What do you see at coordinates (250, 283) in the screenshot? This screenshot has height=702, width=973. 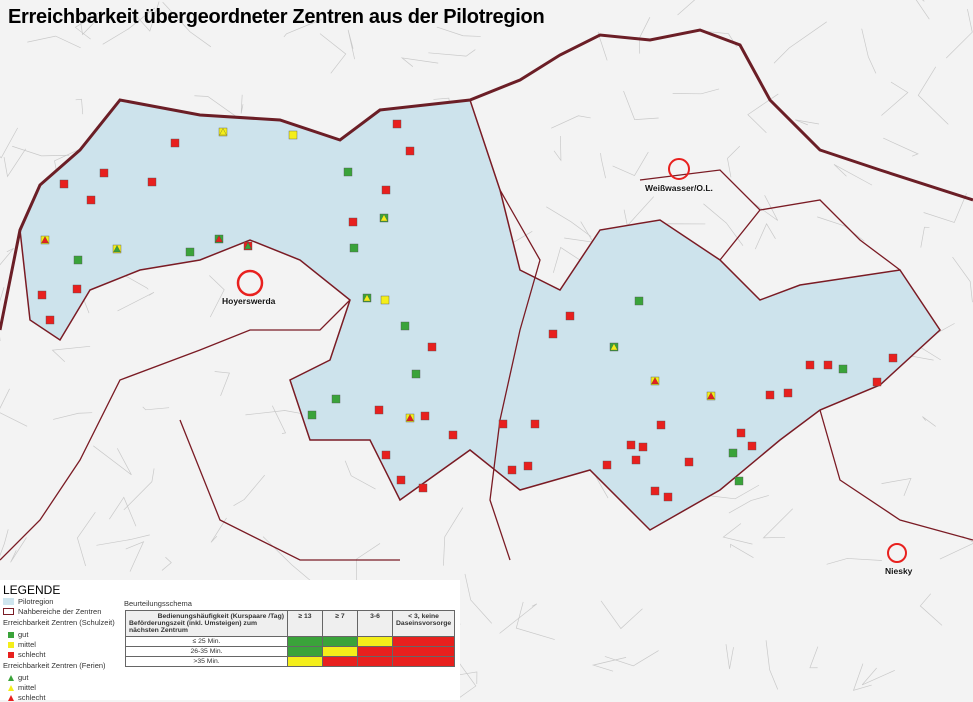 I see `center-hoyerswerda` at bounding box center [250, 283].